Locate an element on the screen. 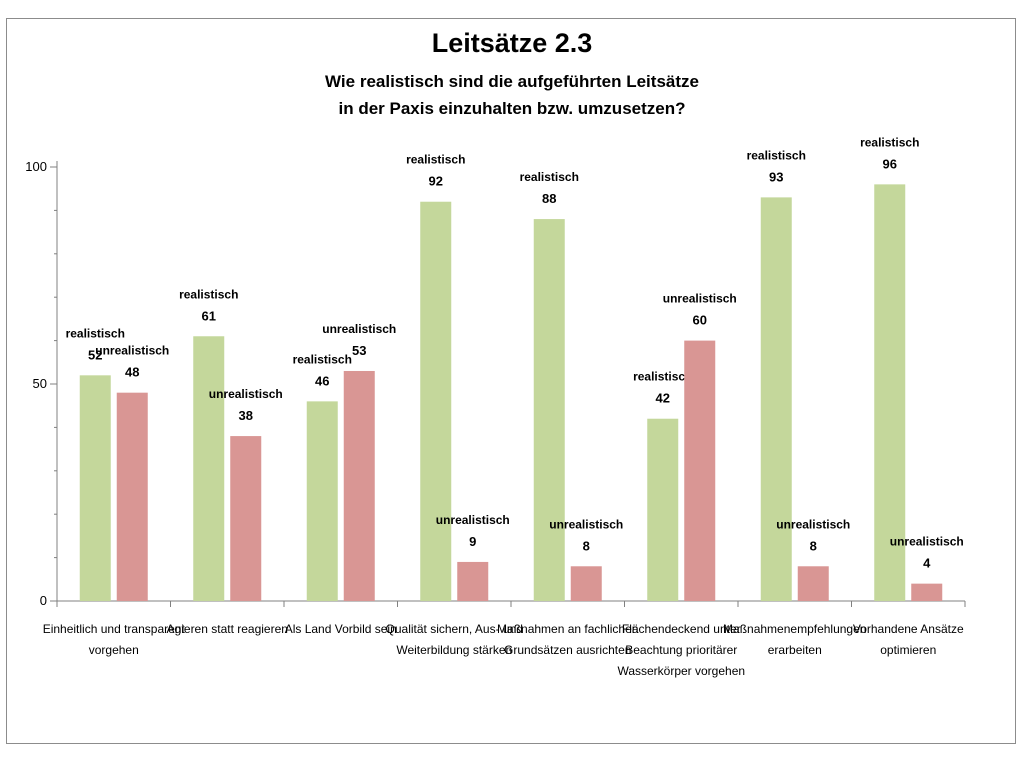 The width and height of the screenshot is (1024, 768). data-label-value: 52 is located at coordinates (95, 354).